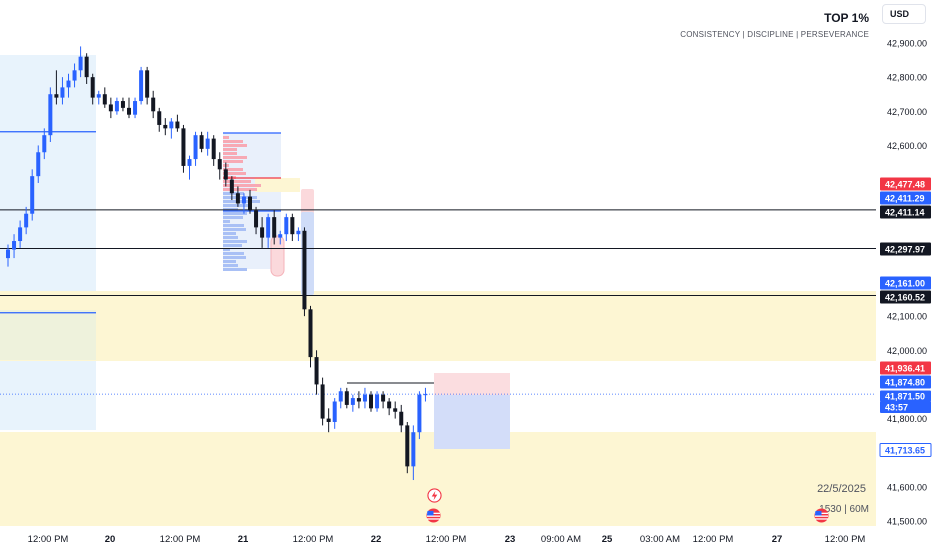 This screenshot has width=932, height=550. I want to click on price-label-countdown: 43:57, so click(905, 407).